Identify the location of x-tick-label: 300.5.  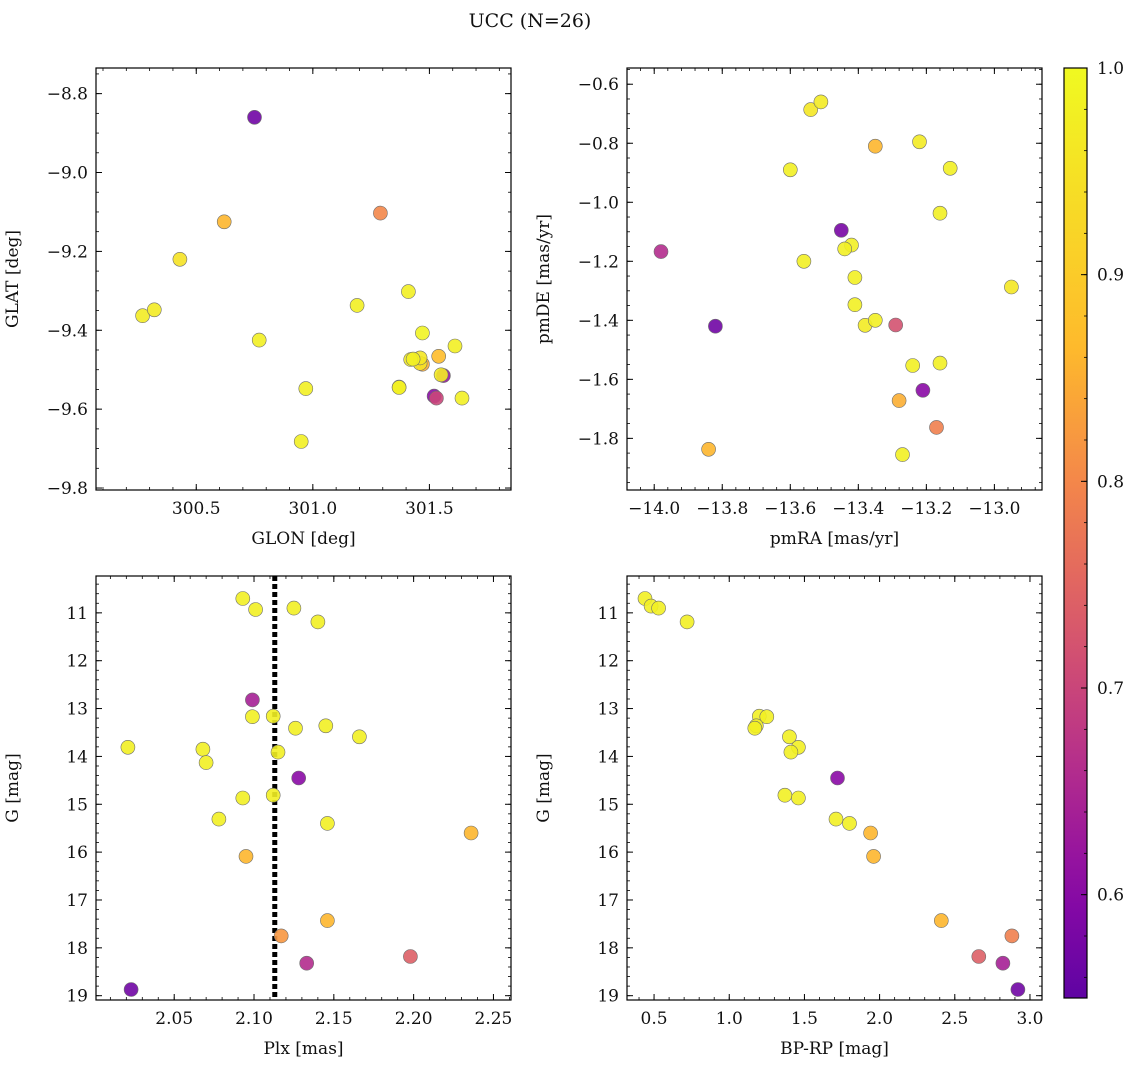
(196, 509).